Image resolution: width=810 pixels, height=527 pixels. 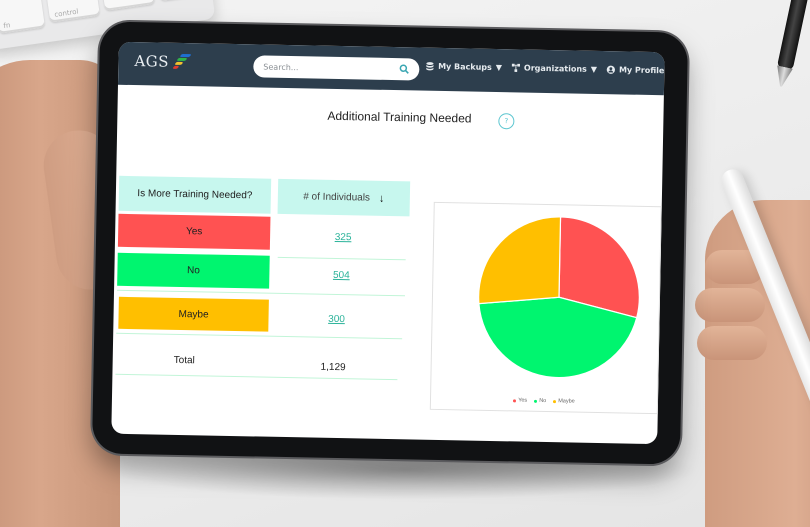 What do you see at coordinates (515, 400) in the screenshot?
I see `legend-dot-yes` at bounding box center [515, 400].